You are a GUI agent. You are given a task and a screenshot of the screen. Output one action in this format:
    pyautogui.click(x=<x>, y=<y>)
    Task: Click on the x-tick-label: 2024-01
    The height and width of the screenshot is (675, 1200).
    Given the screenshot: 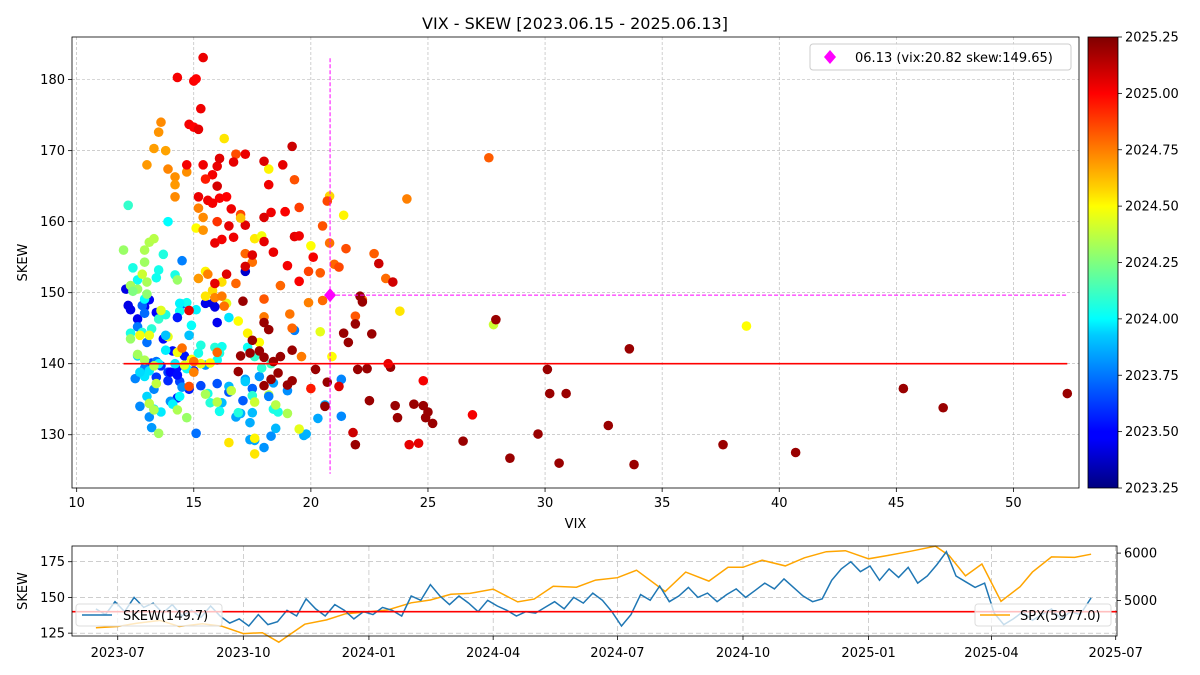 What is the action you would take?
    pyautogui.click(x=369, y=653)
    